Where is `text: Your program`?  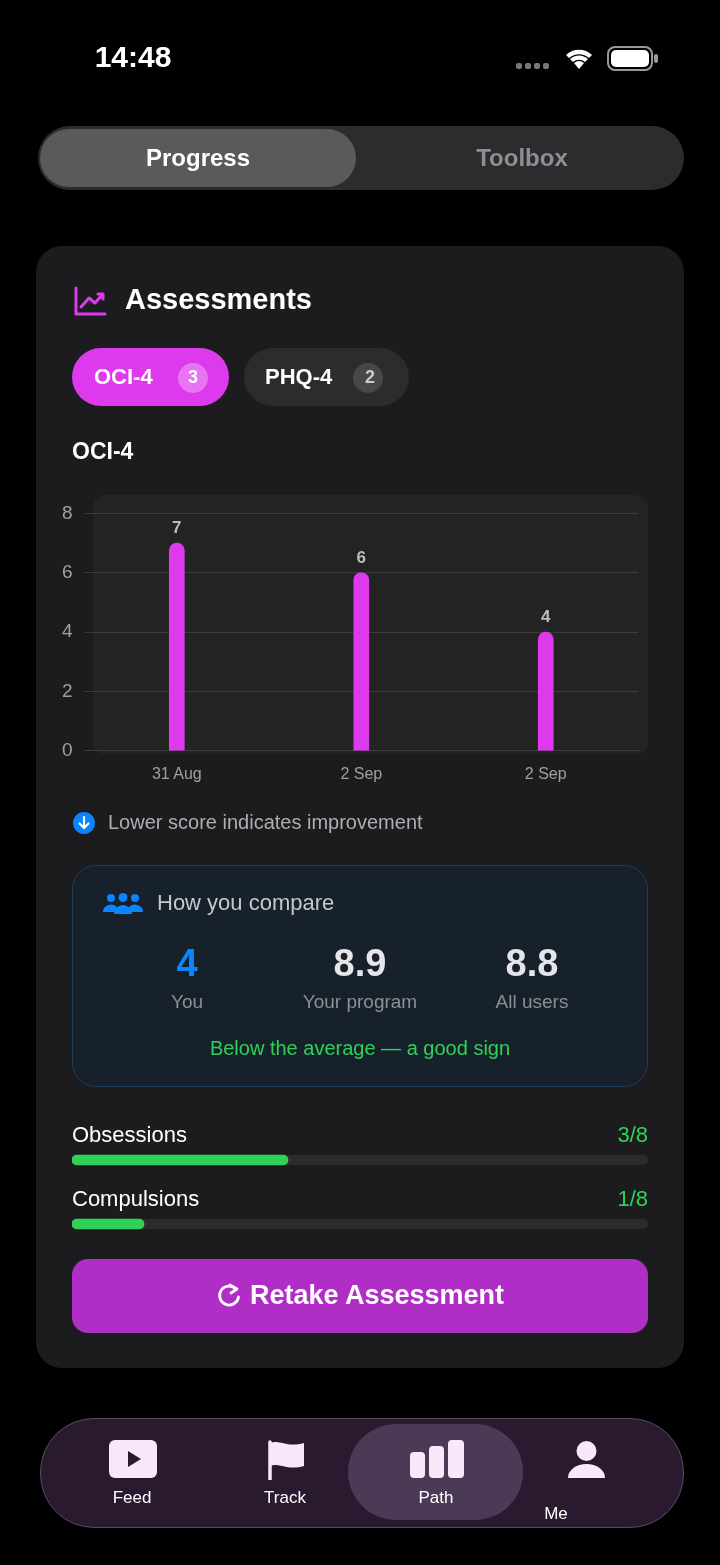
text: Your program is located at coordinates (360, 1001).